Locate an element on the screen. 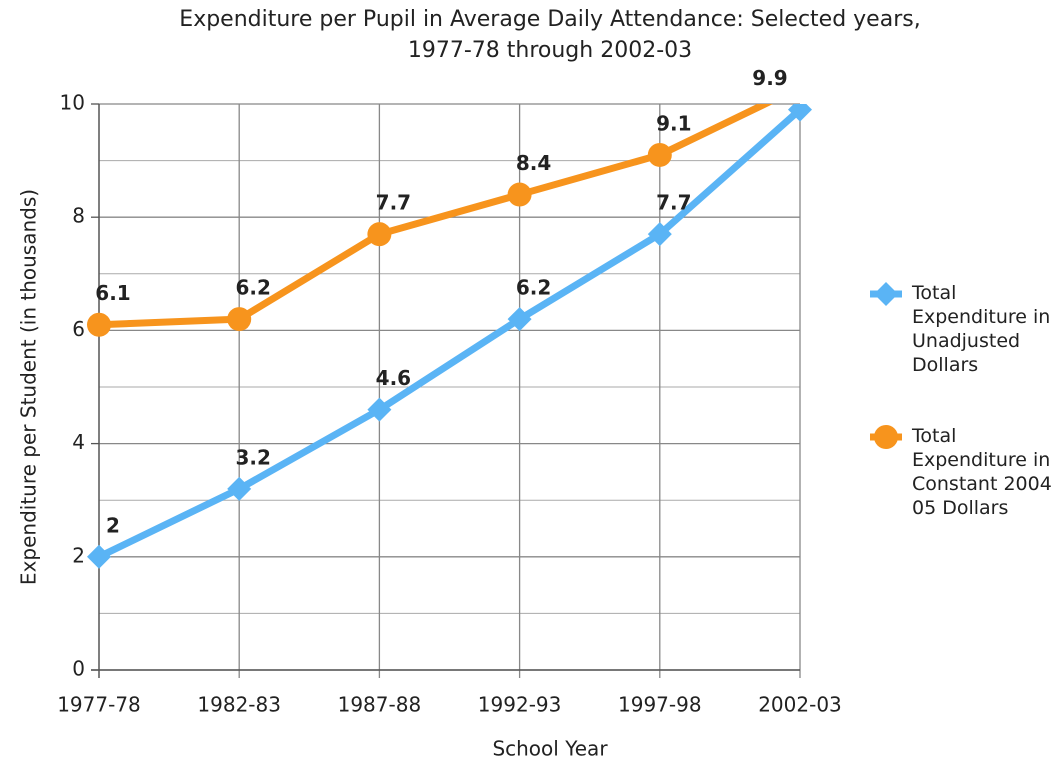  y-tick-label: 10 is located at coordinates (72, 103).